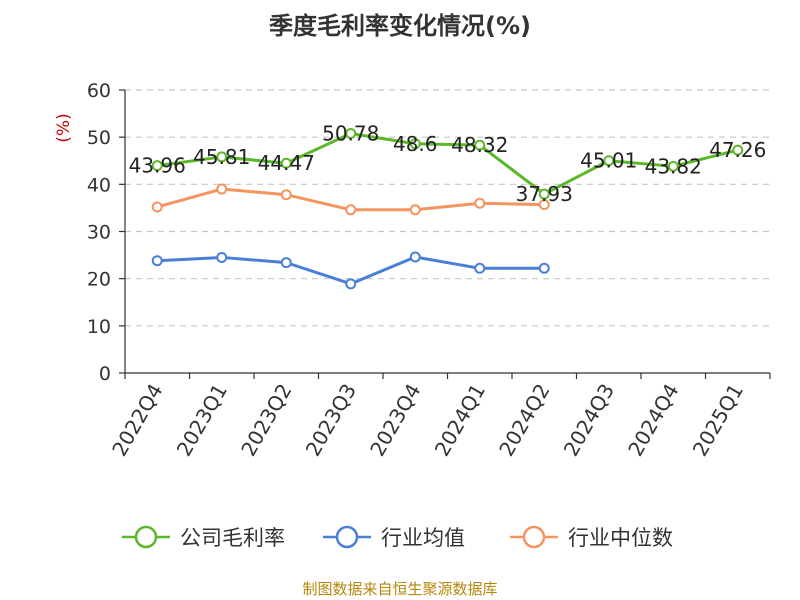 This screenshot has width=800, height=600. I want to click on x-tick-label: 2024Q1, so click(460, 420).